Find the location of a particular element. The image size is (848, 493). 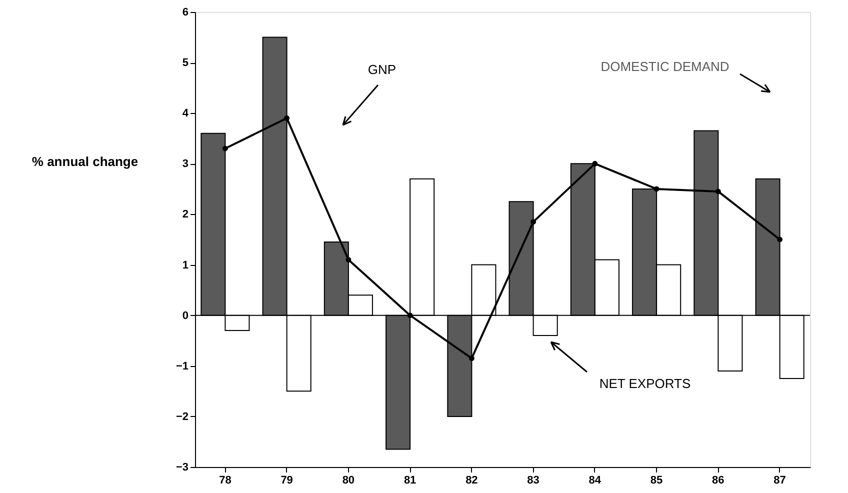

text: GNP is located at coordinates (382, 69).